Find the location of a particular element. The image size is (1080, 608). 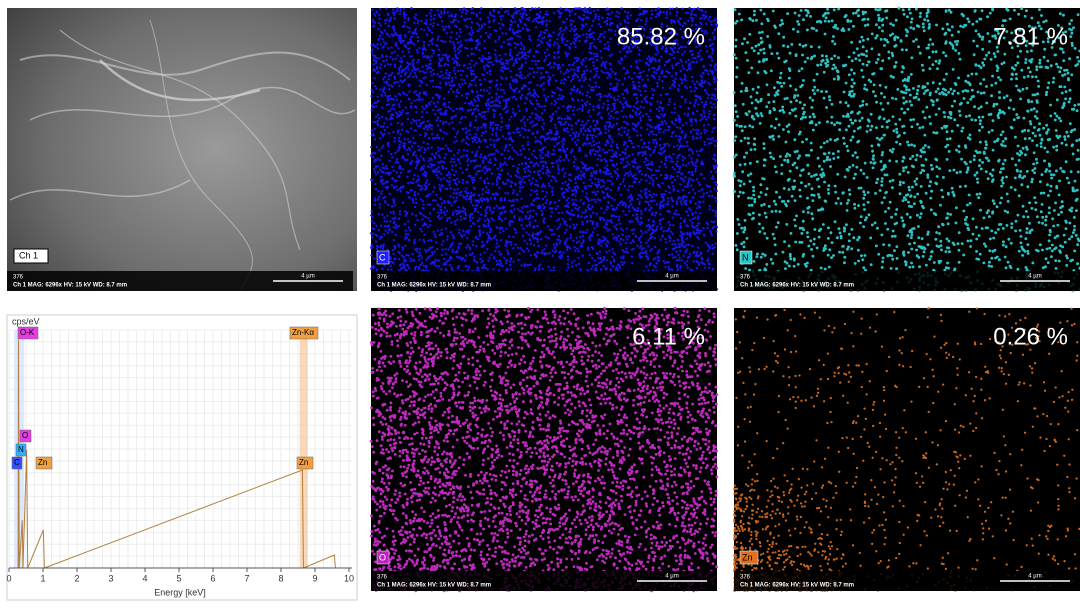

element-percent: 6.11 % is located at coordinates (668, 336).